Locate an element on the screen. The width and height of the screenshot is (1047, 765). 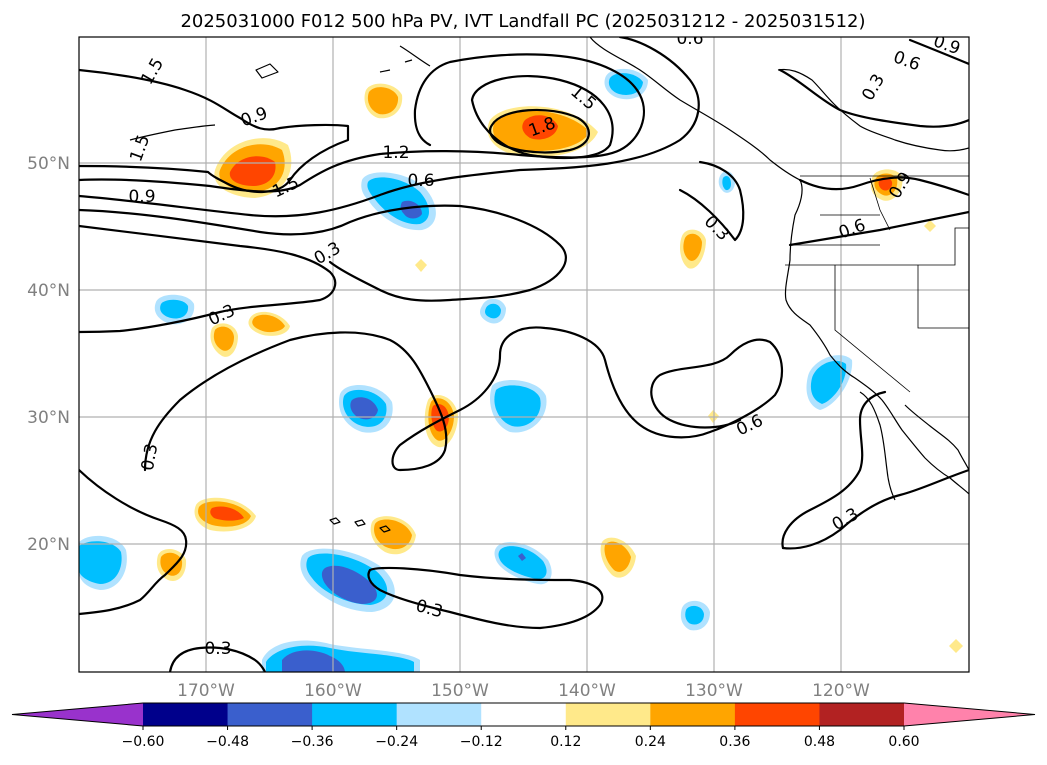
positive-anomaly-131W-43N is located at coordinates (693, 249).